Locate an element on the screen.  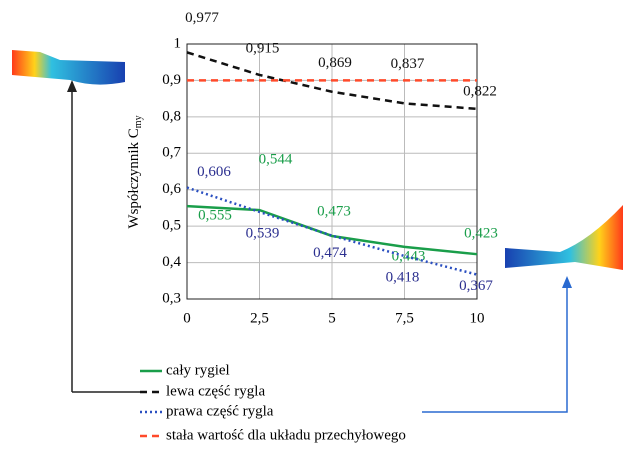
data-label: 0,555 is located at coordinates (215, 216).